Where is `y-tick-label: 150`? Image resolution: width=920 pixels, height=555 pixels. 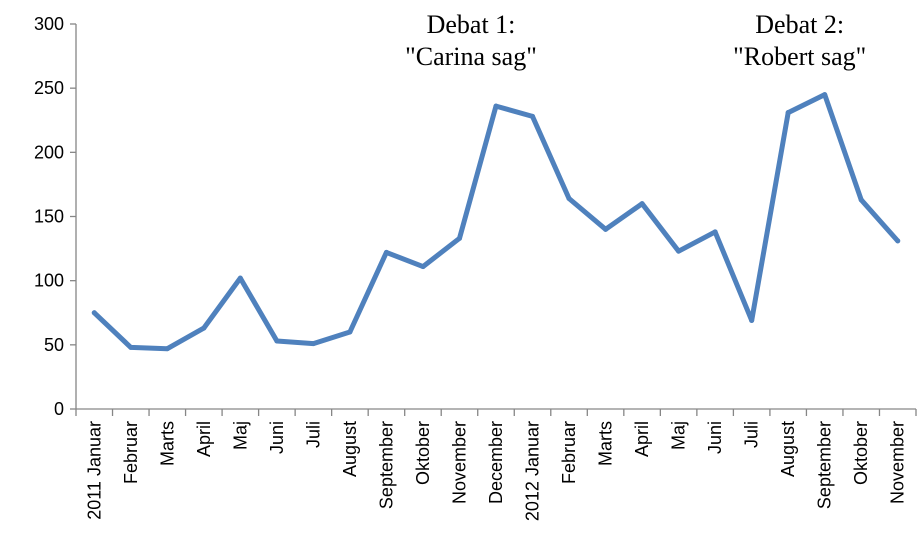 y-tick-label: 150 is located at coordinates (49, 217).